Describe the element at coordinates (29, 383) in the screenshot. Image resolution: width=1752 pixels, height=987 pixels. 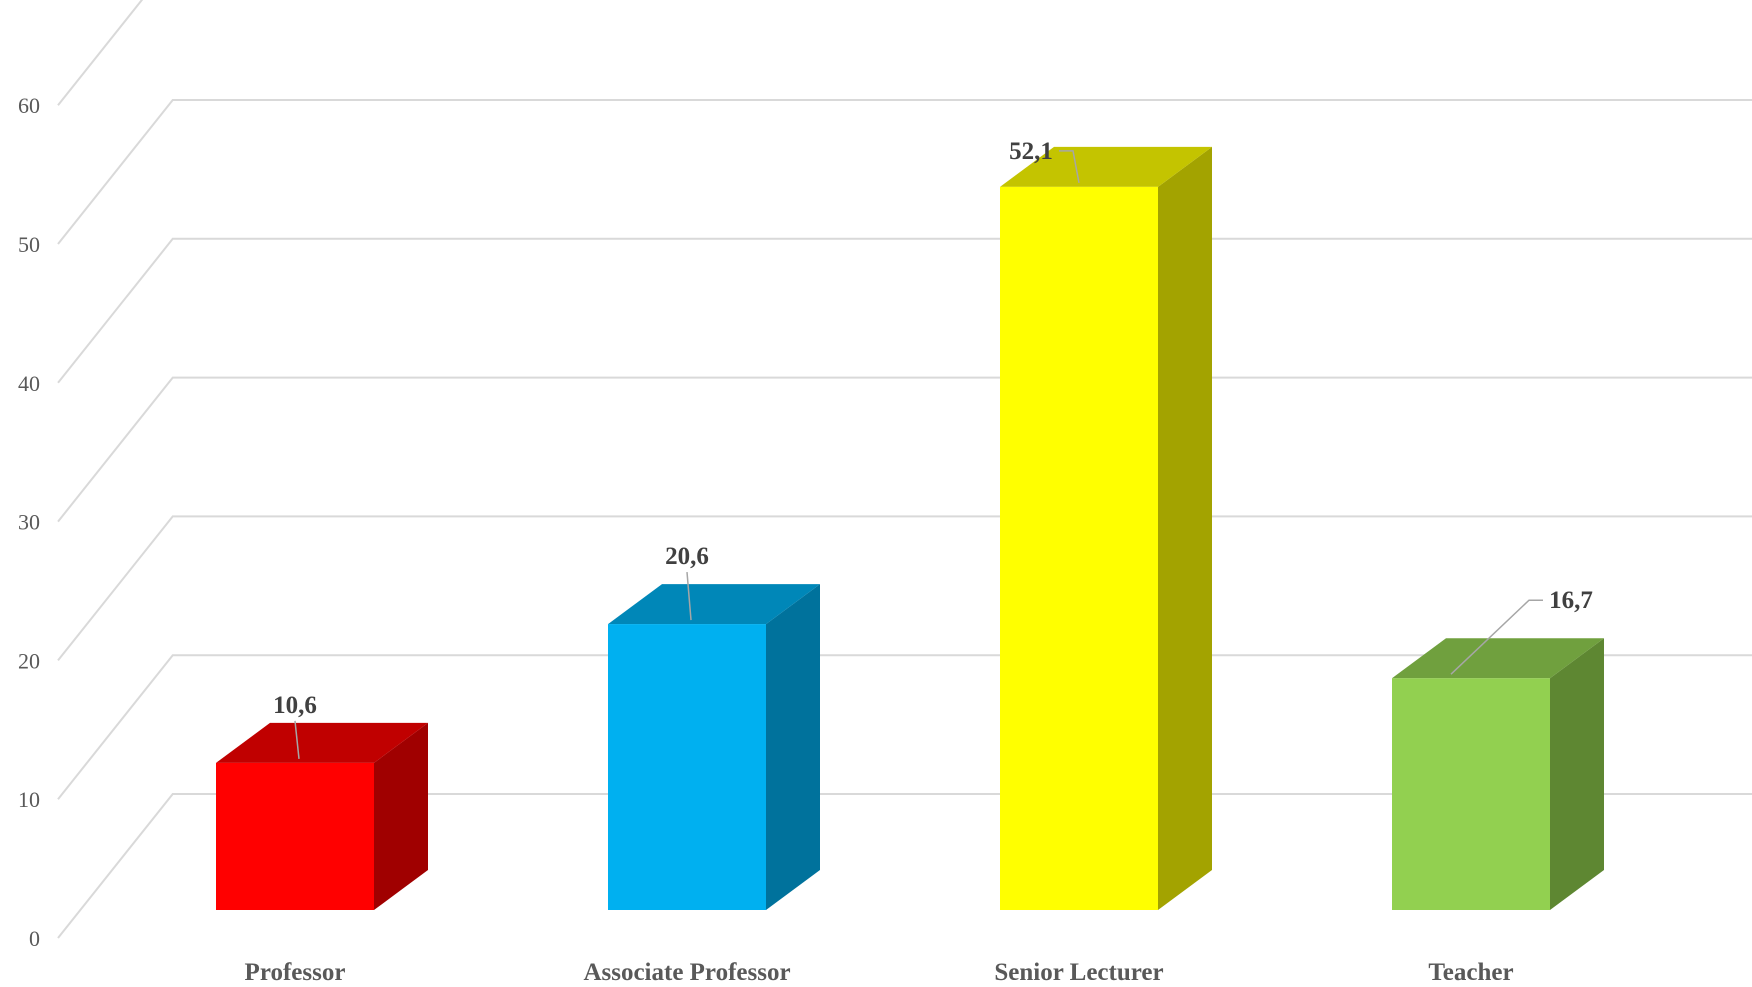
I see `y-tick-label: 40` at that location.